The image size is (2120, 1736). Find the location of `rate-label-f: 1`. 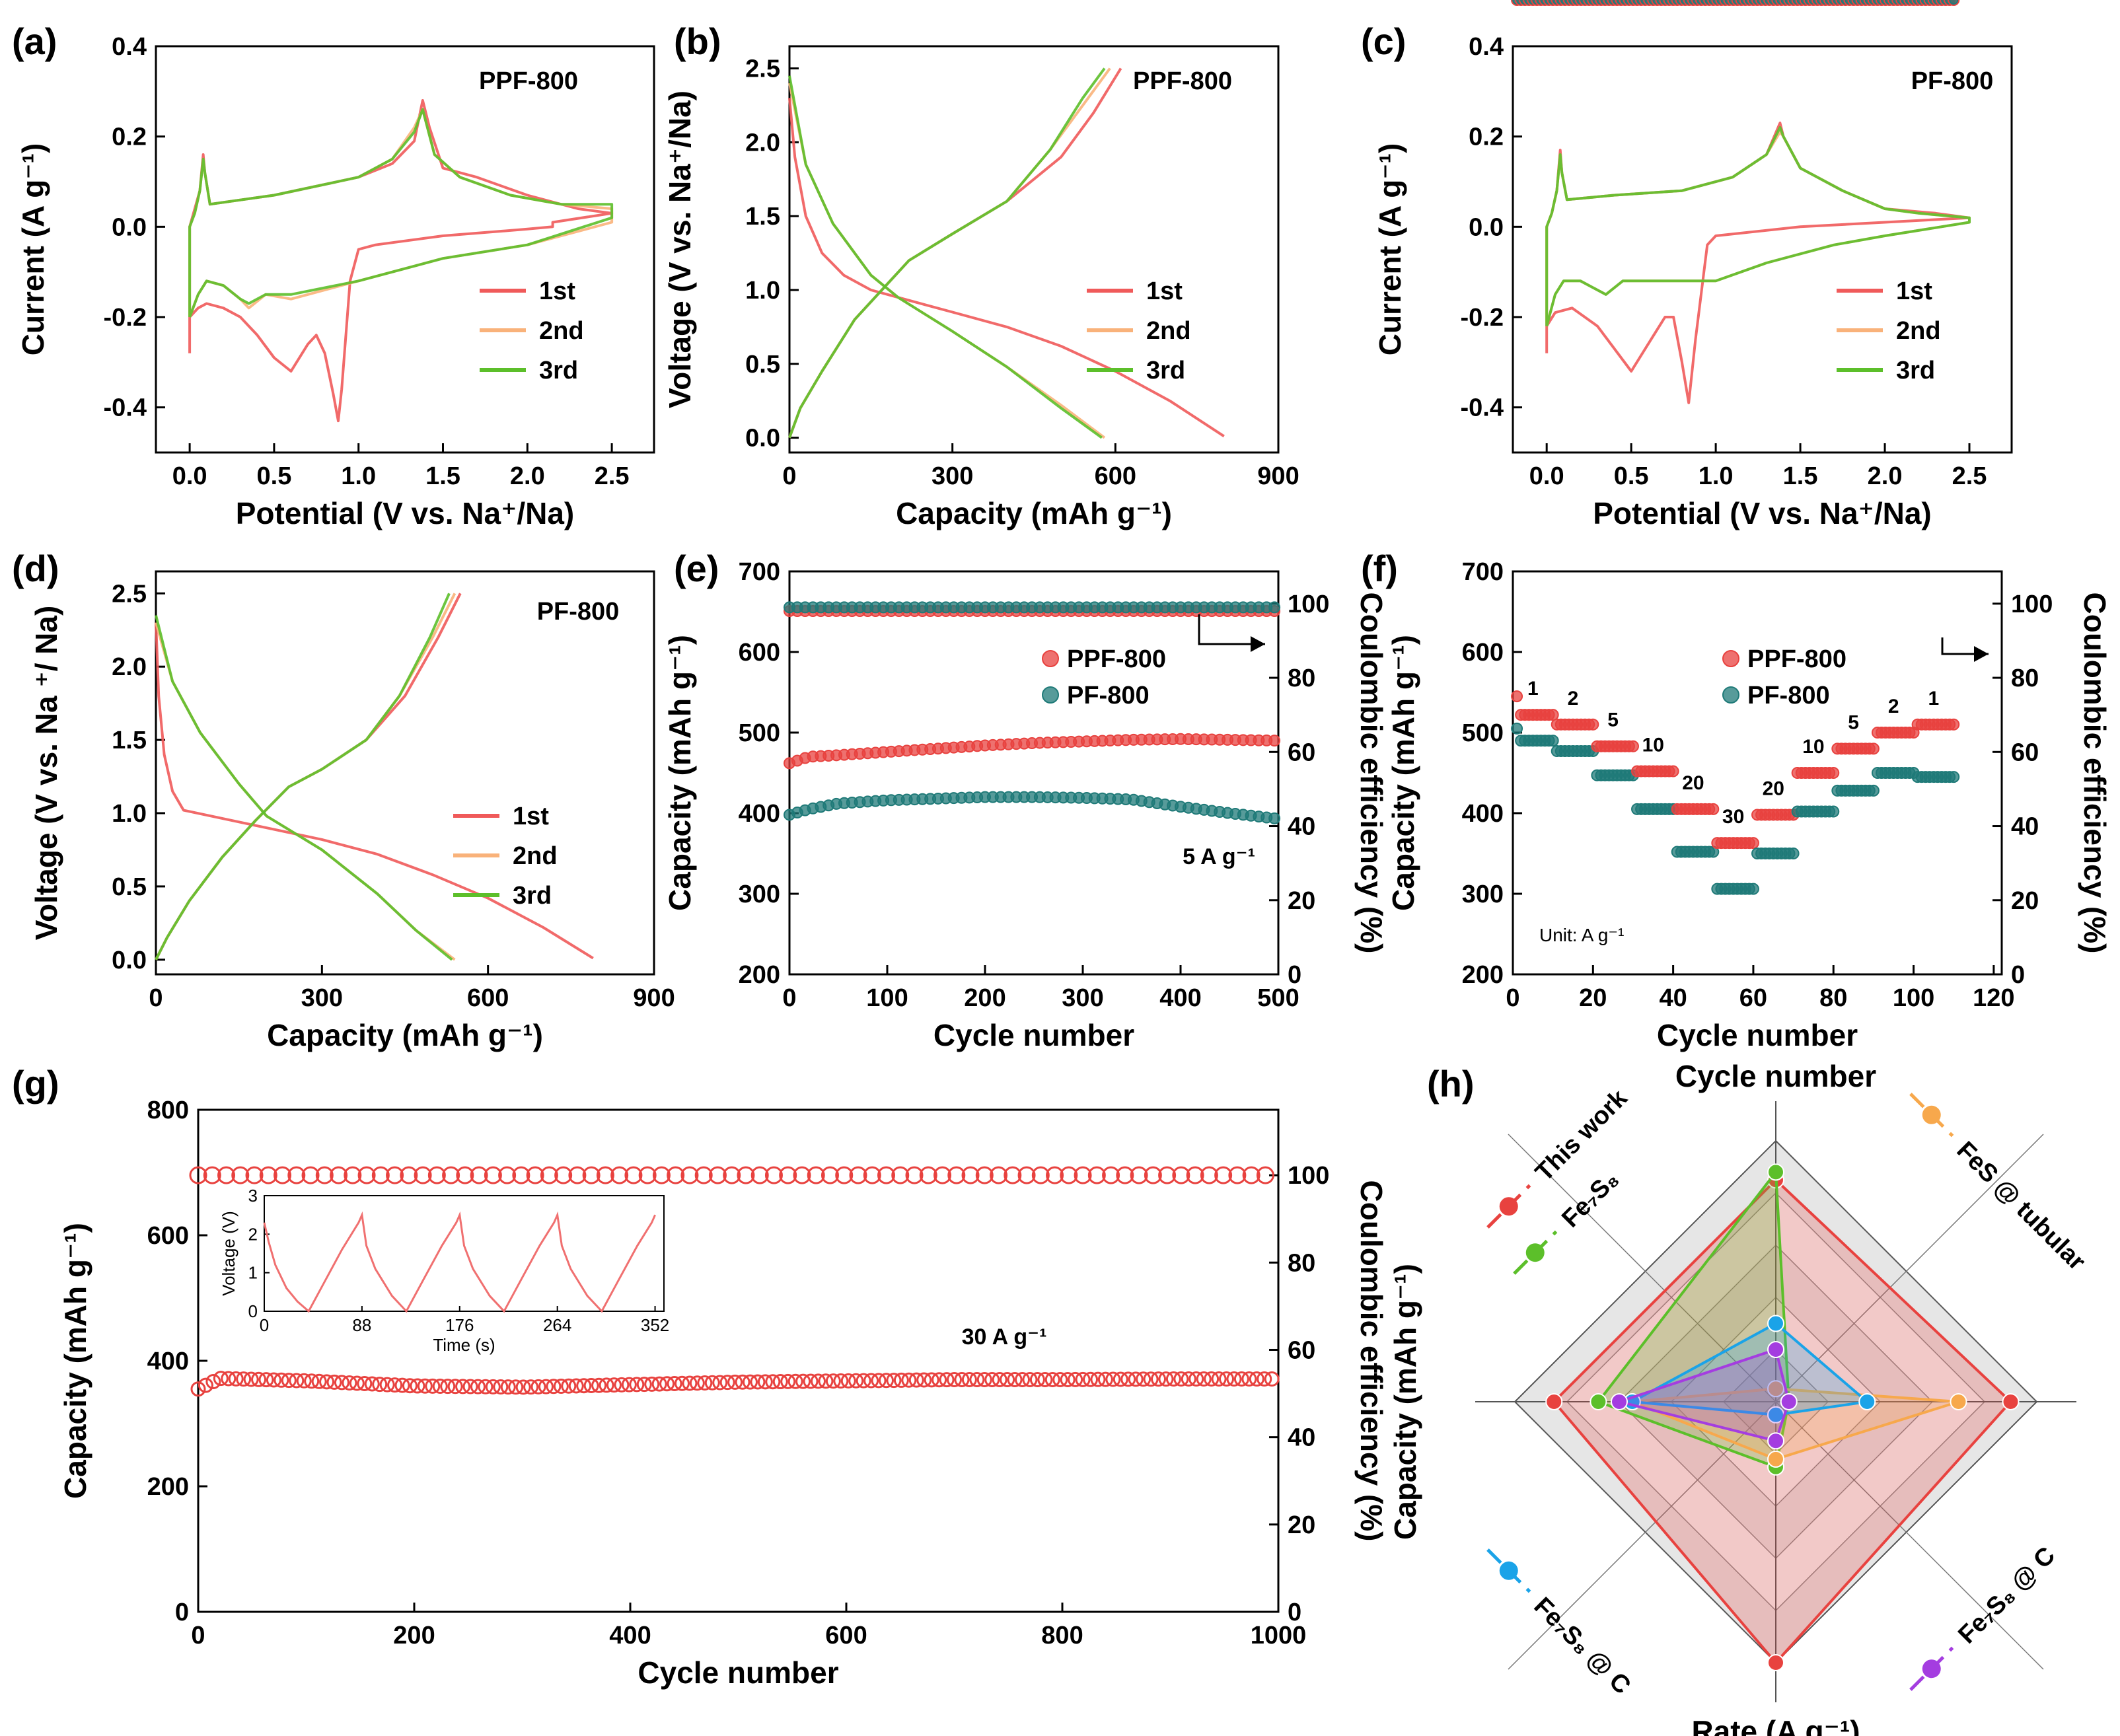

rate-label-f: 1 is located at coordinates (1533, 689).